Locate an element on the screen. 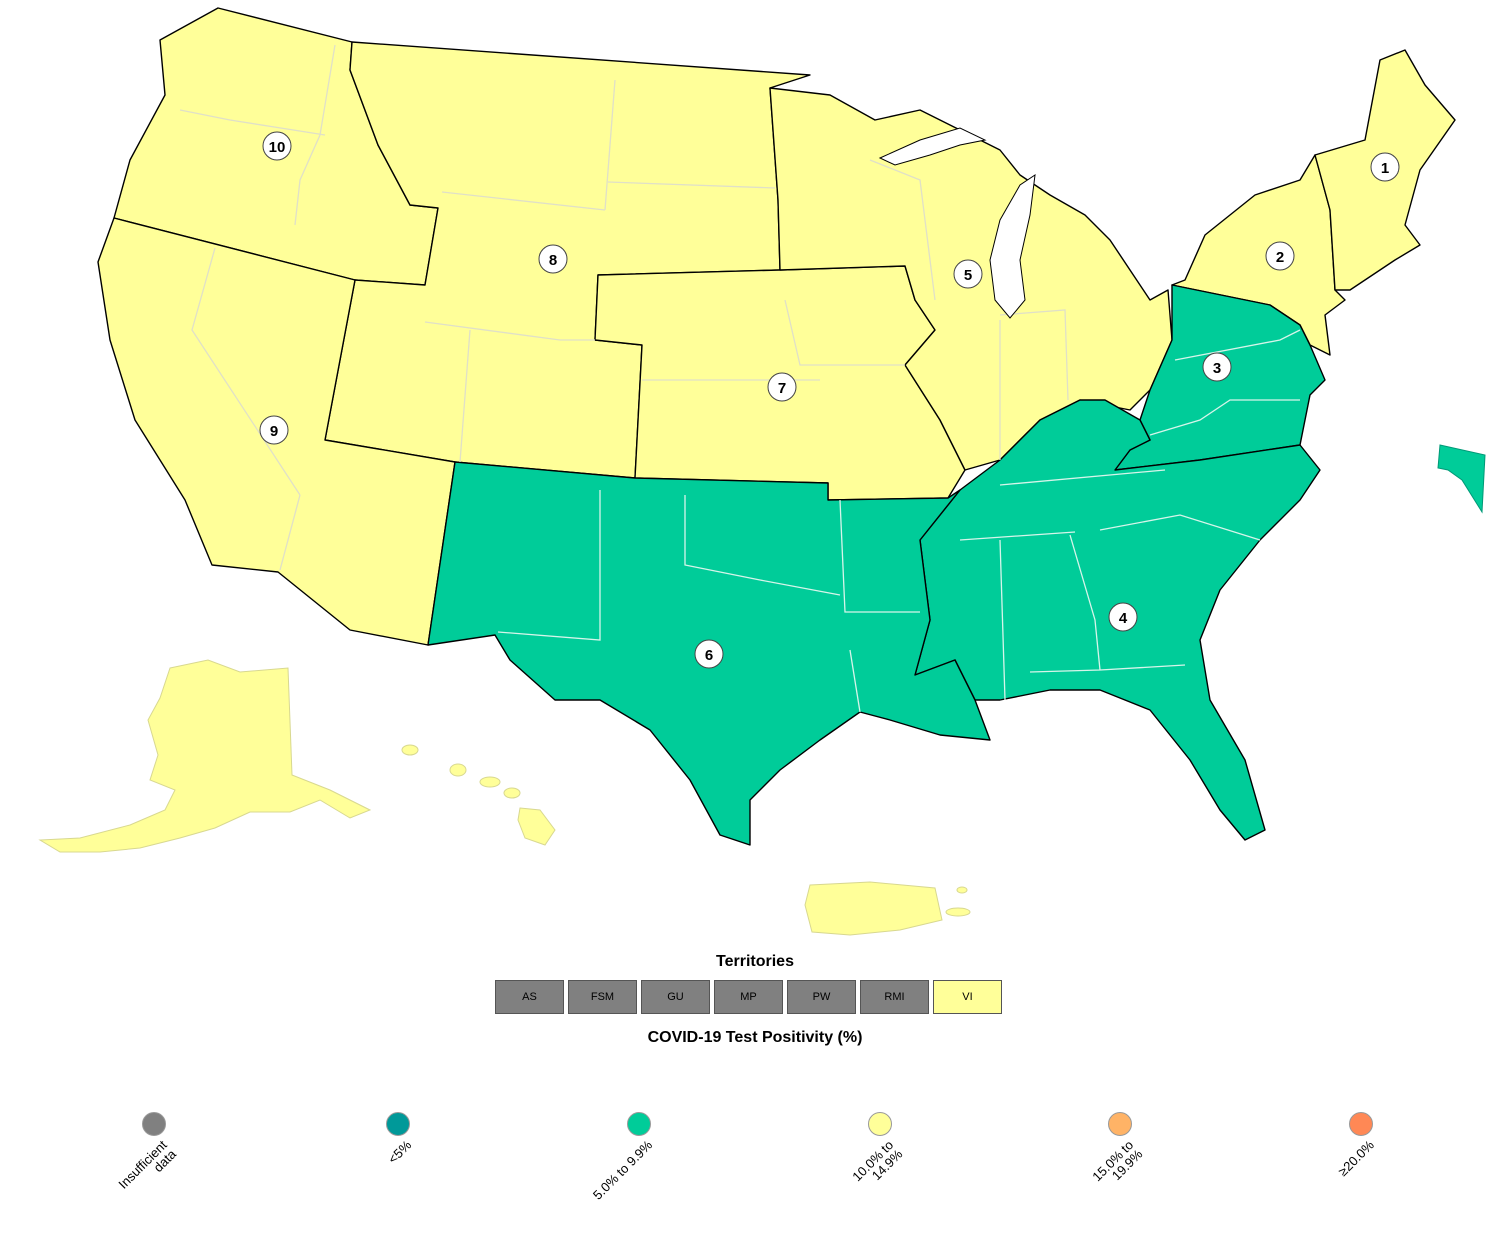 The height and width of the screenshot is (1240, 1494). region-badge-6: 6 is located at coordinates (709, 654).